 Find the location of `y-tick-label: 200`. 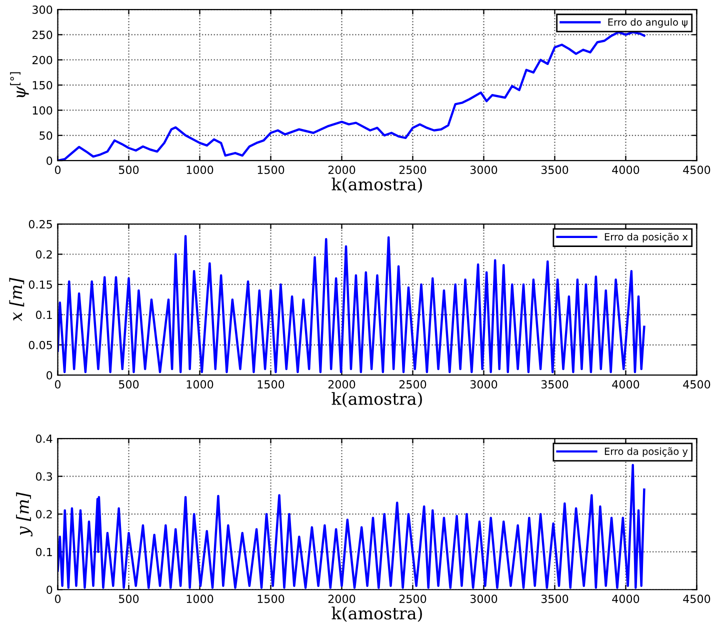

y-tick-label: 200 is located at coordinates (42, 60).